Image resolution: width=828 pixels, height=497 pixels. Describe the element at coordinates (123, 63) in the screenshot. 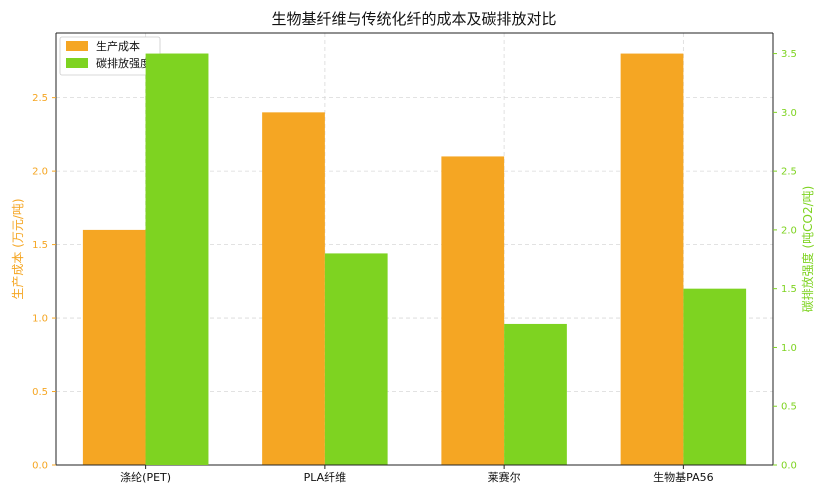

I see `legend-label: 碳排放强度` at that location.